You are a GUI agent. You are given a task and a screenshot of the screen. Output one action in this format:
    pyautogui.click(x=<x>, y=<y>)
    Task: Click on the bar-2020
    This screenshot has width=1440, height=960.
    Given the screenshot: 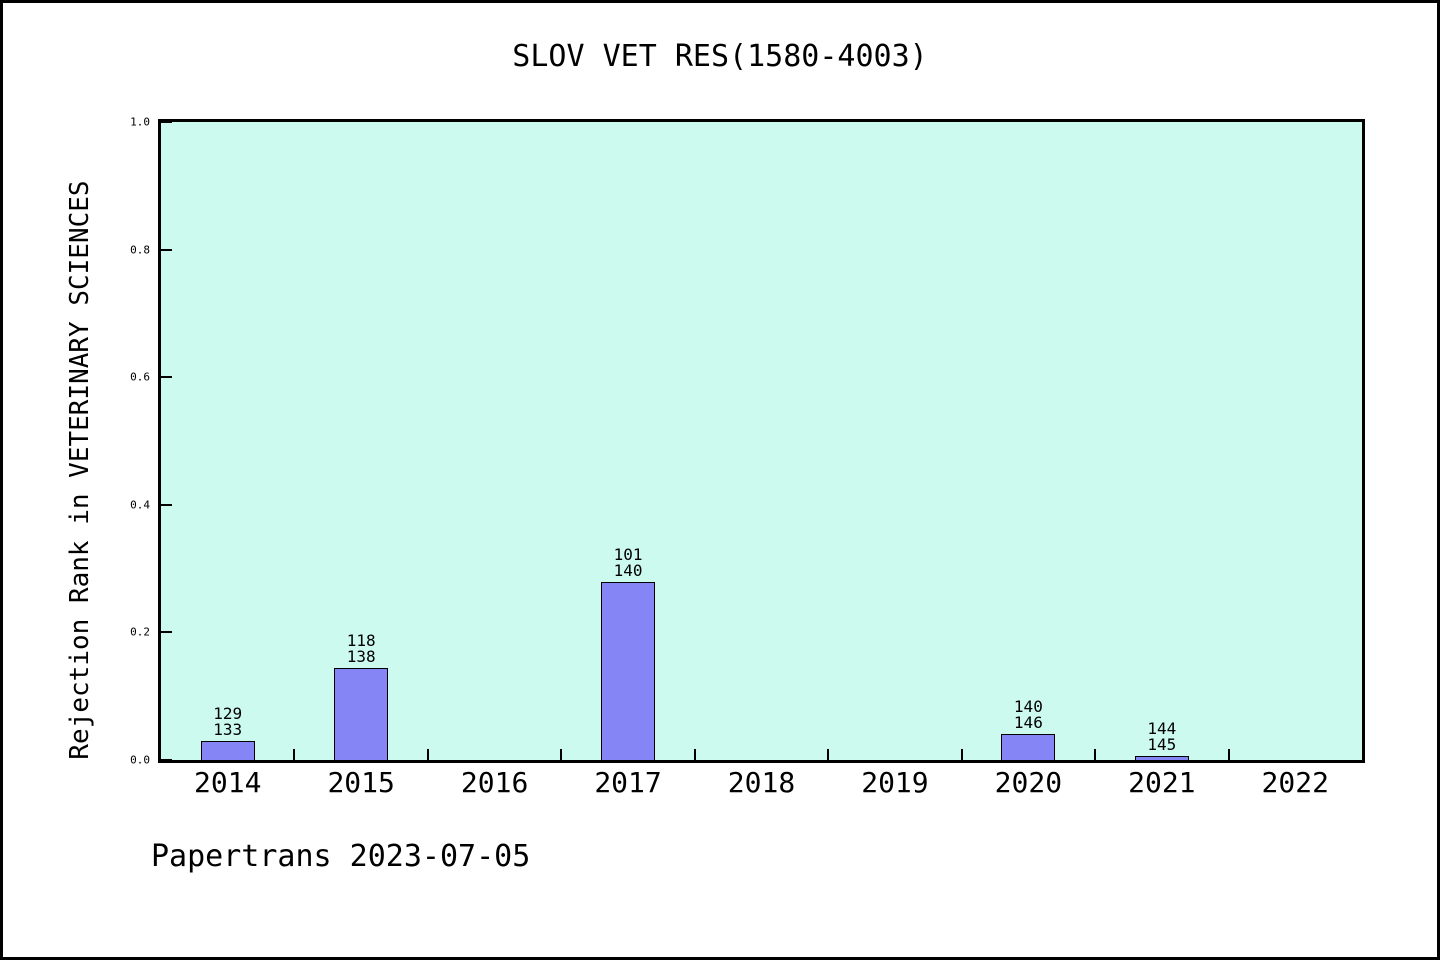 What is the action you would take?
    pyautogui.click(x=1028, y=746)
    